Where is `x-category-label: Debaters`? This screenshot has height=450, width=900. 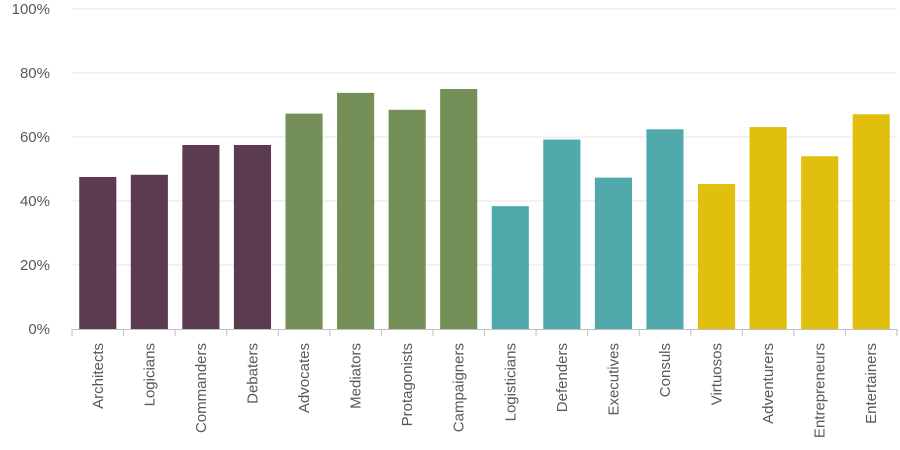
x-category-label: Debaters is located at coordinates (252, 373).